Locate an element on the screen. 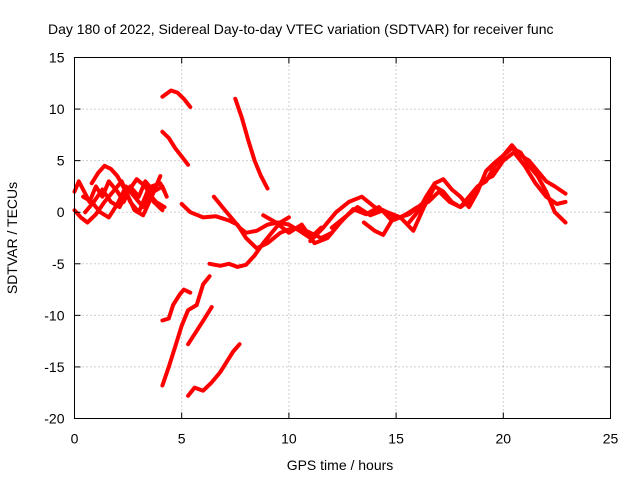  y-tick-label: -10 is located at coordinates (54, 315).